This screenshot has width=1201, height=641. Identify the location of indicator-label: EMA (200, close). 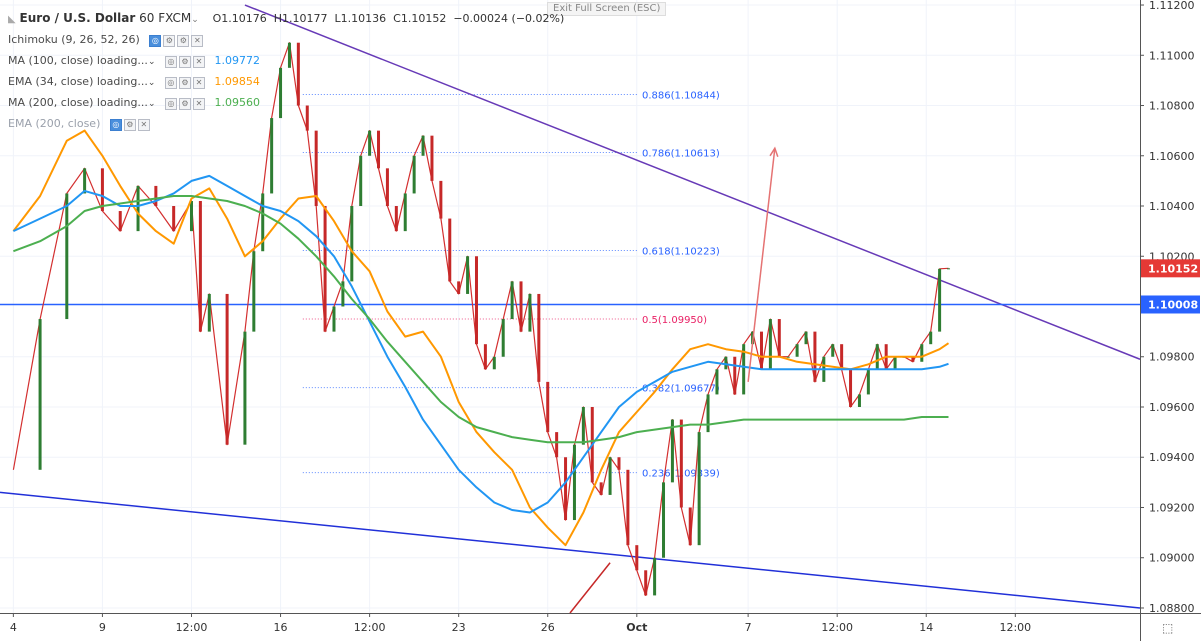
(54, 123).